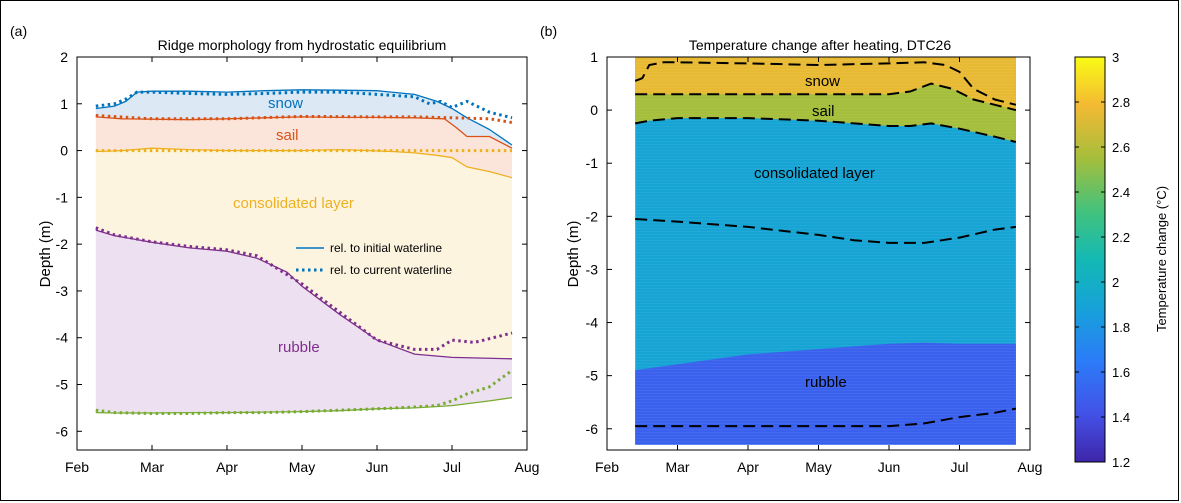 The image size is (1181, 503). I want to click on ytick-label-a: -5, so click(62, 385).